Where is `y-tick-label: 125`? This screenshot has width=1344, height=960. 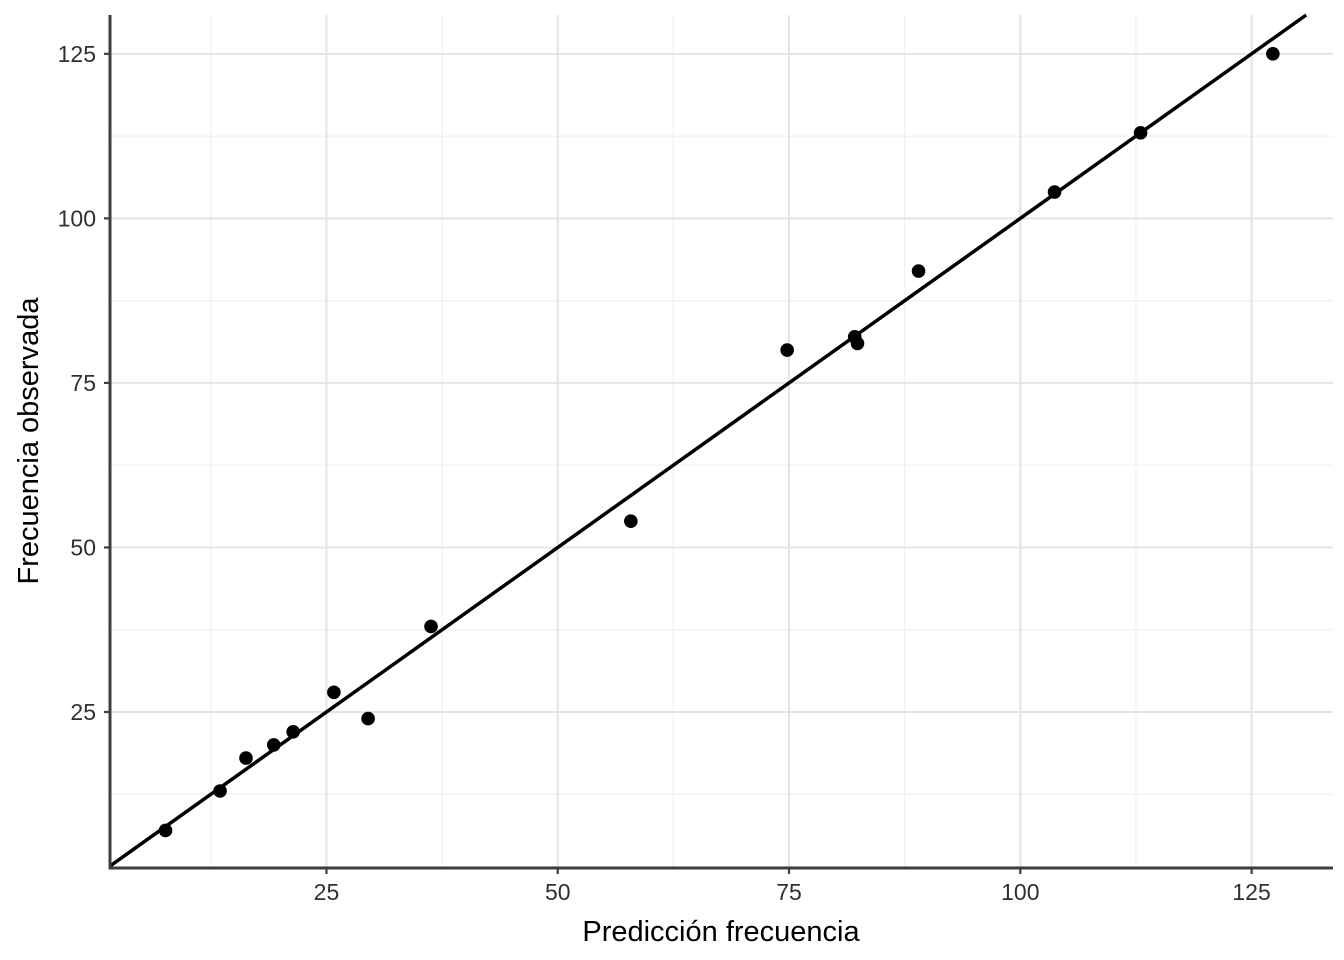 y-tick-label: 125 is located at coordinates (77, 54).